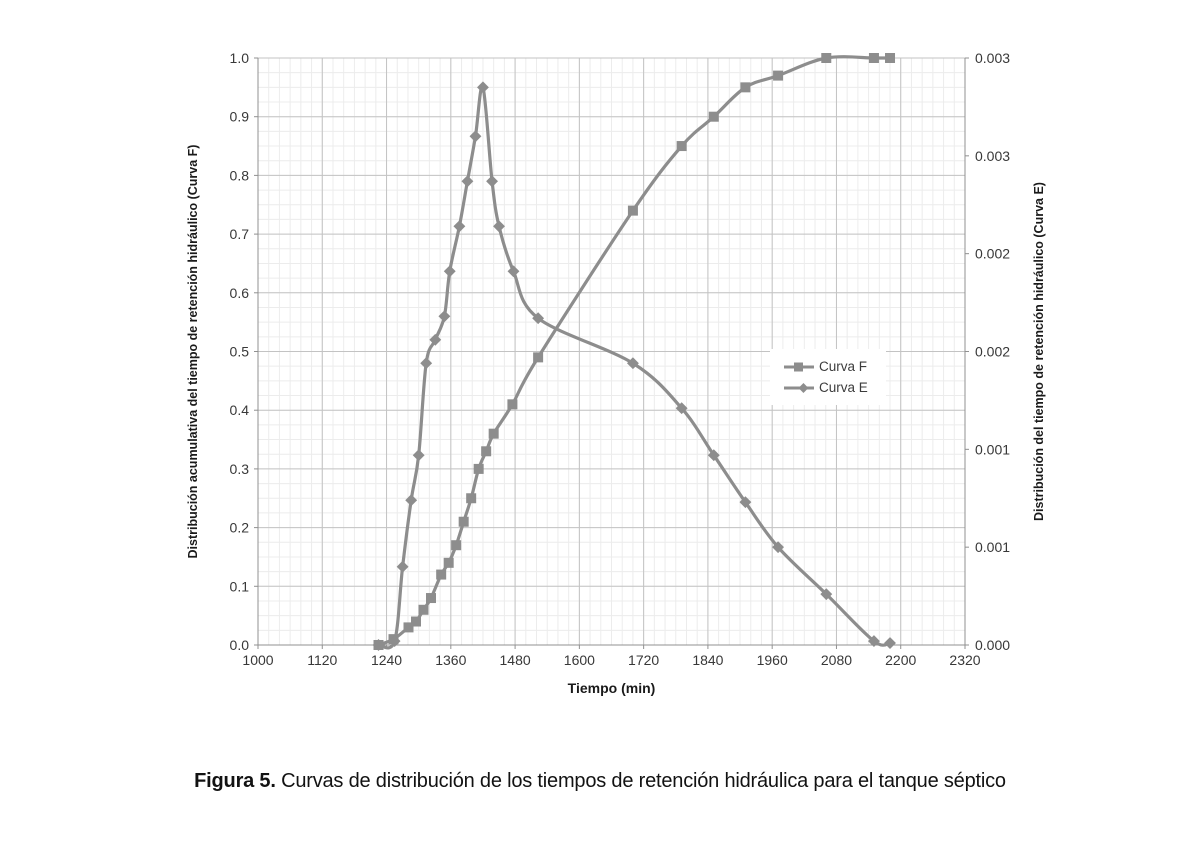 This screenshot has height=849, width=1200. I want to click on svg-text: 0.2, so click(240, 528).